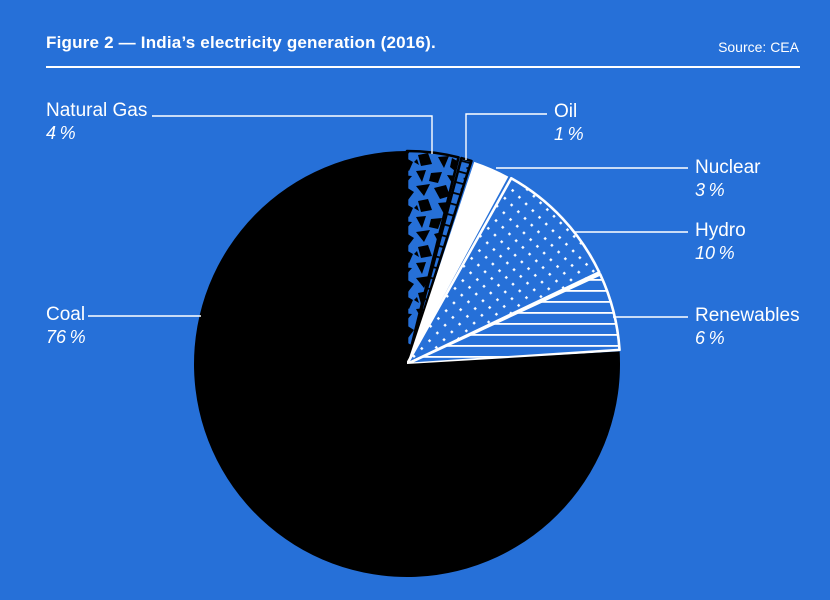 The height and width of the screenshot is (600, 830). What do you see at coordinates (506, 136) in the screenshot?
I see `leader-oil` at bounding box center [506, 136].